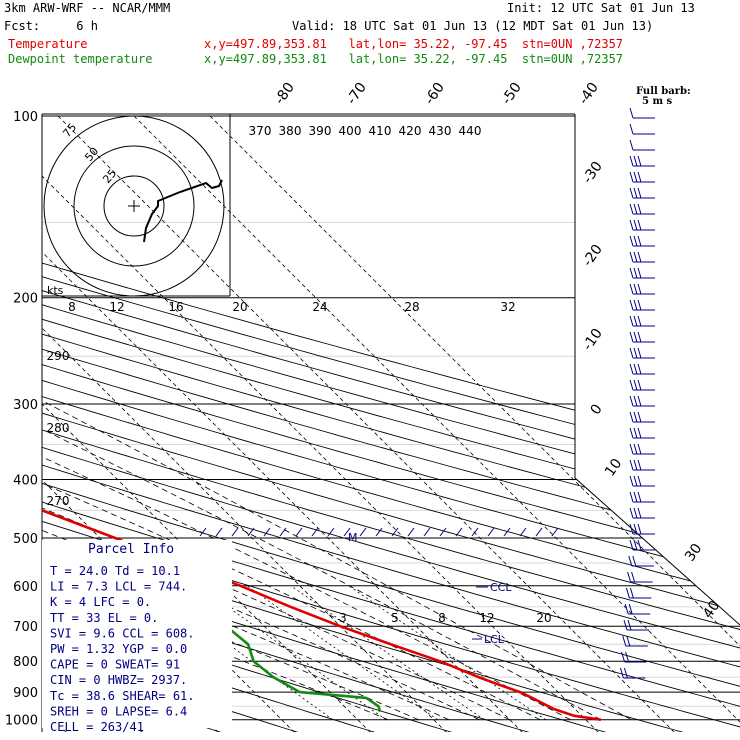  Describe the element at coordinates (118, 711) in the screenshot. I see `parcel-info-row: SREH = 0 LAPSE= 6.4` at that location.